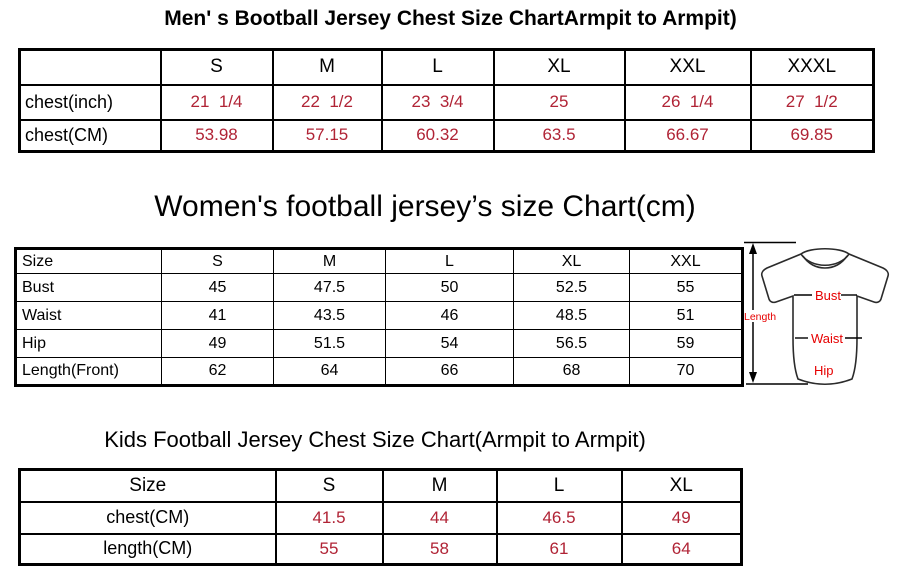  Describe the element at coordinates (216, 102) in the screenshot. I see `size-cell: 21 1/4` at that location.